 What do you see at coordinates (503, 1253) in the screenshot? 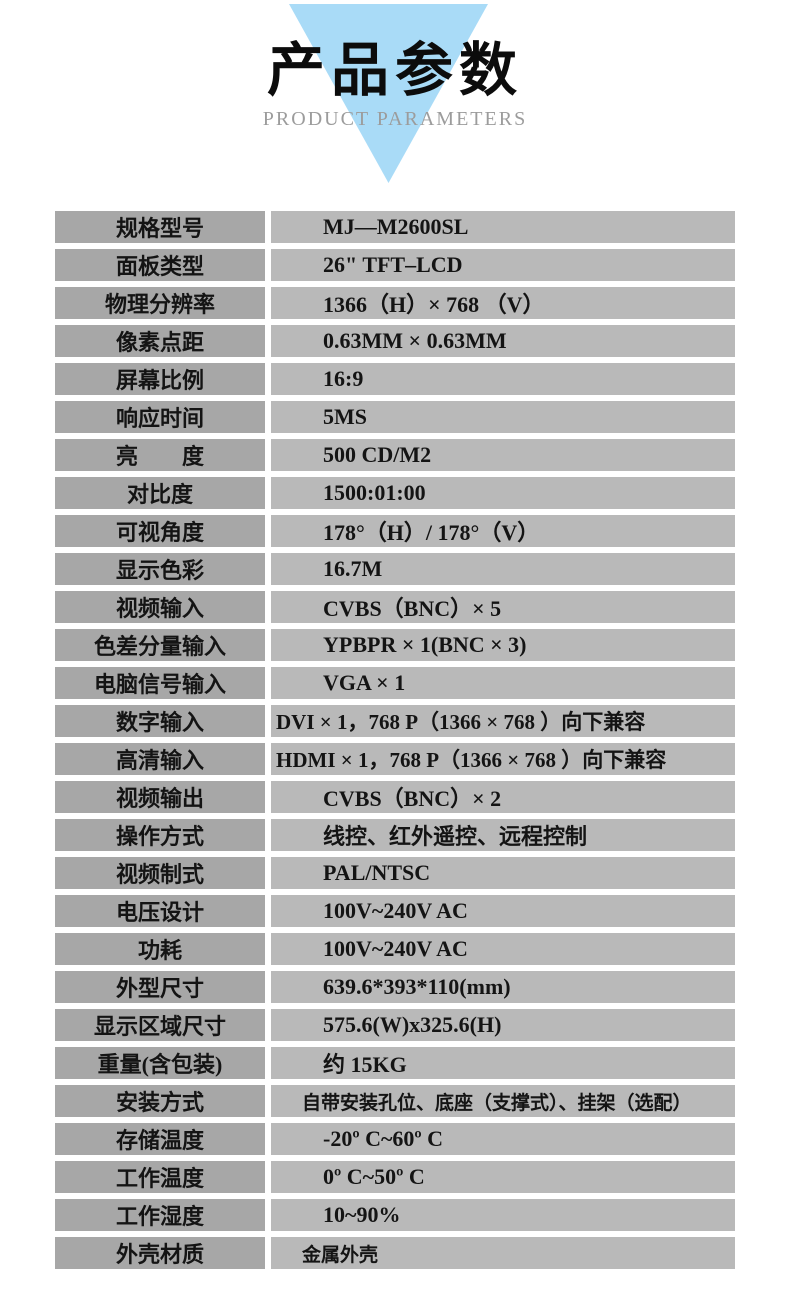
I see `param-value: 金属外壳` at bounding box center [503, 1253].